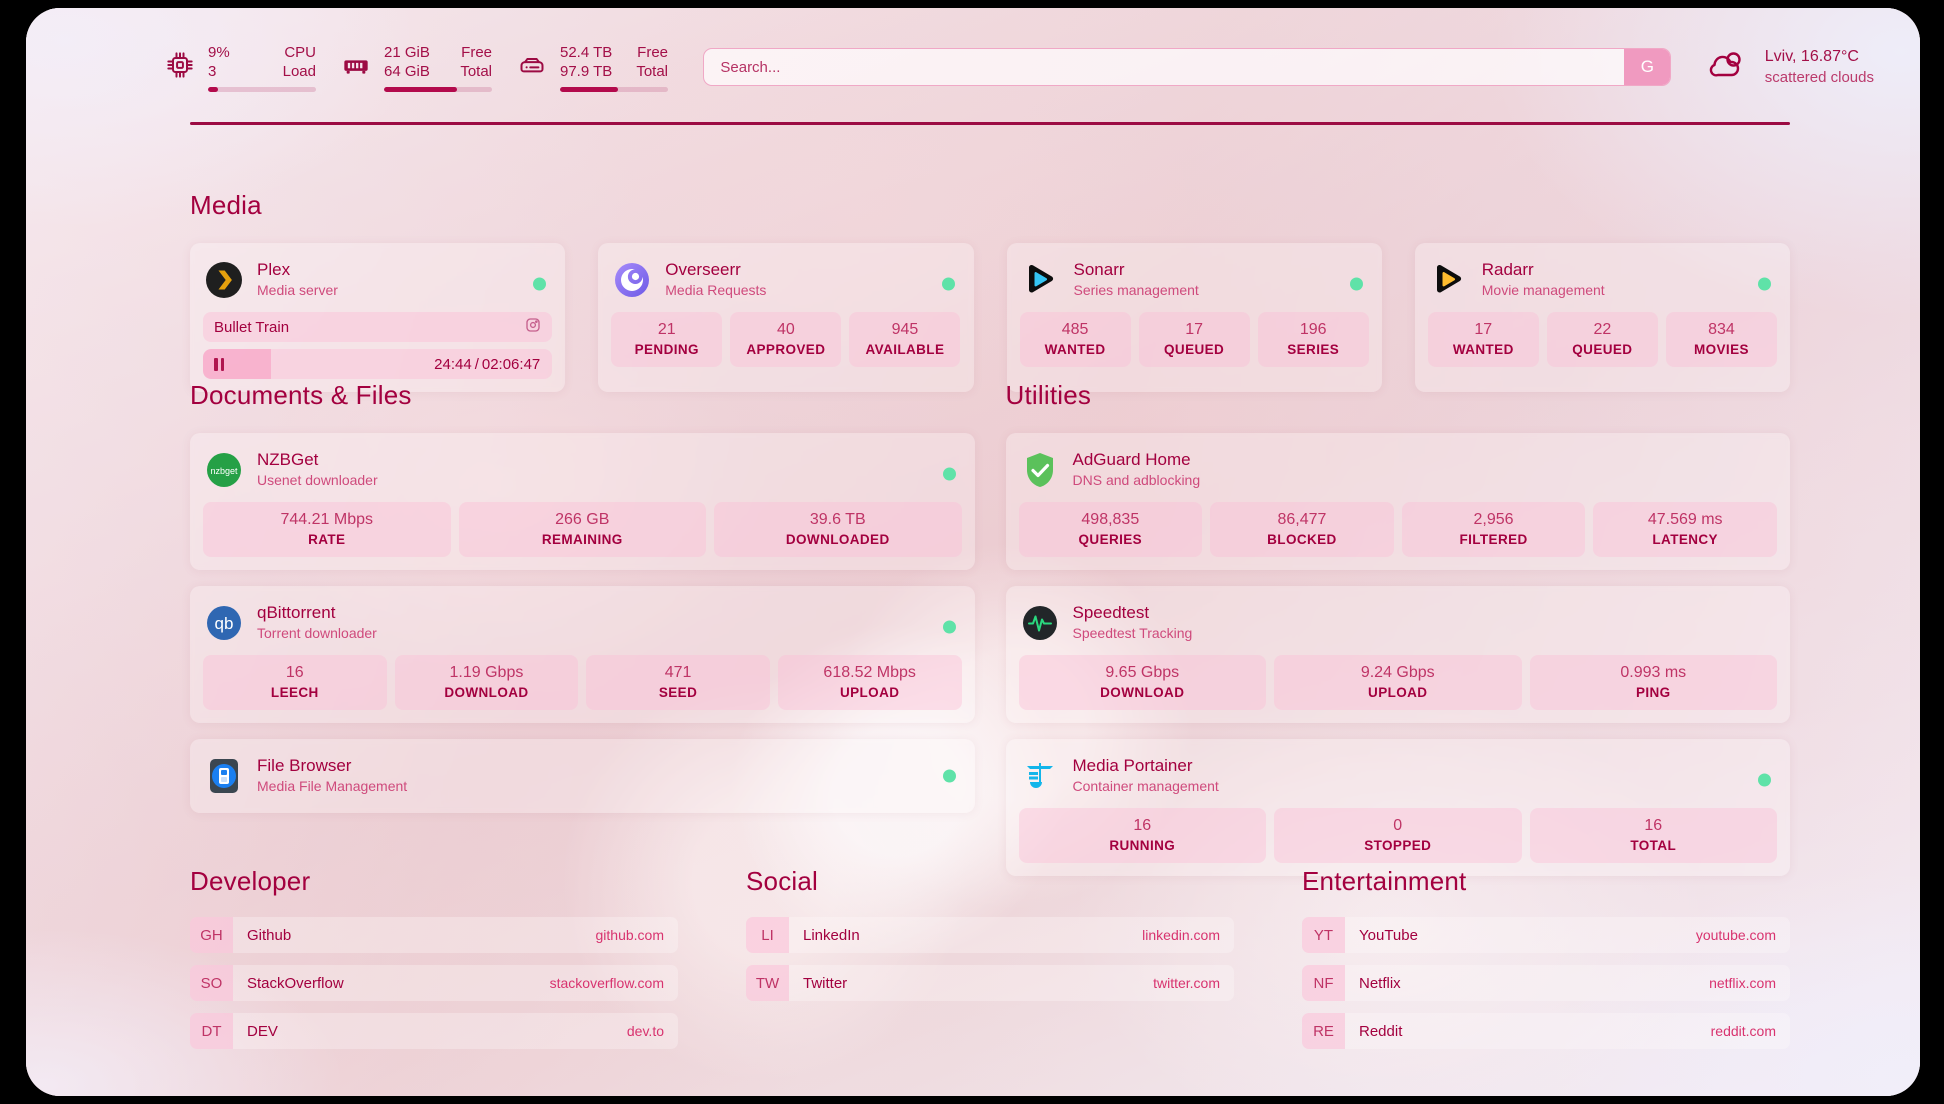 The height and width of the screenshot is (1104, 1944). Describe the element at coordinates (666, 349) in the screenshot. I see `stat-label: PENDING` at that location.